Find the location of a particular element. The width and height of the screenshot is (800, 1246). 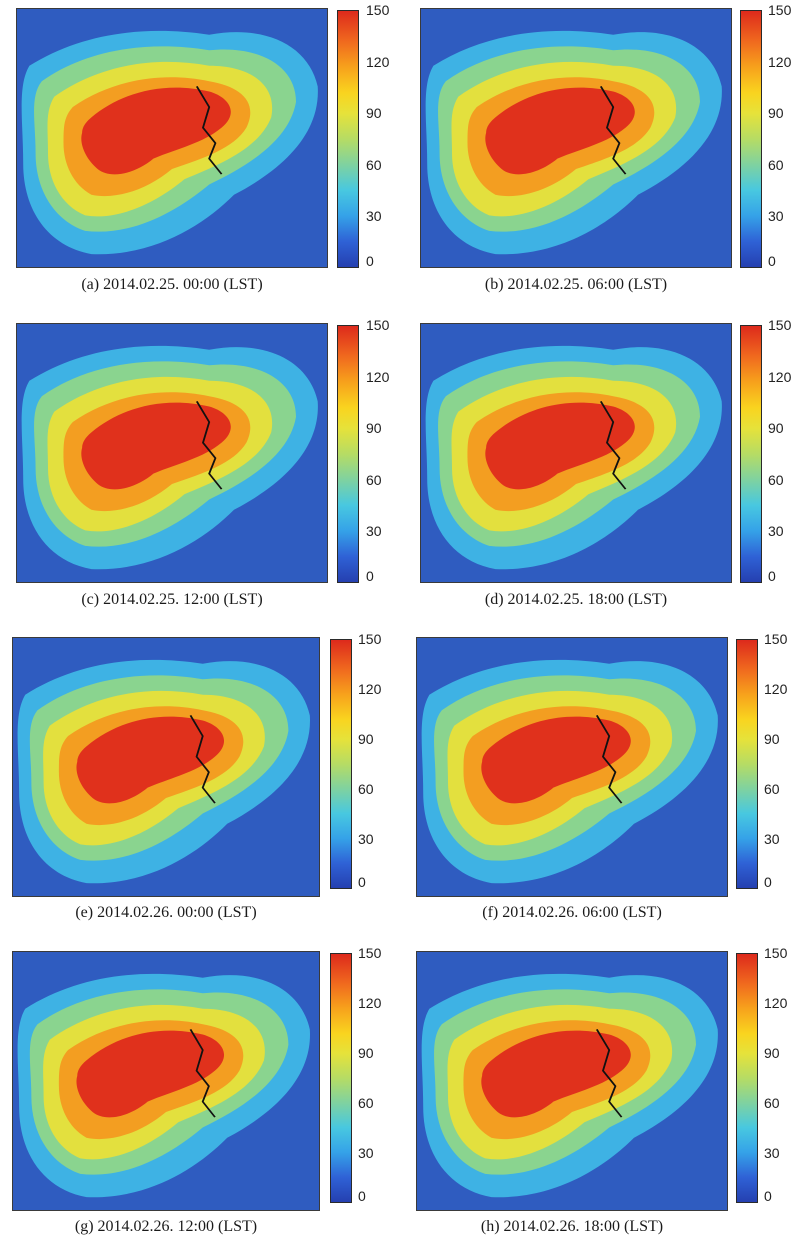

colorbar-a is located at coordinates (348, 139).